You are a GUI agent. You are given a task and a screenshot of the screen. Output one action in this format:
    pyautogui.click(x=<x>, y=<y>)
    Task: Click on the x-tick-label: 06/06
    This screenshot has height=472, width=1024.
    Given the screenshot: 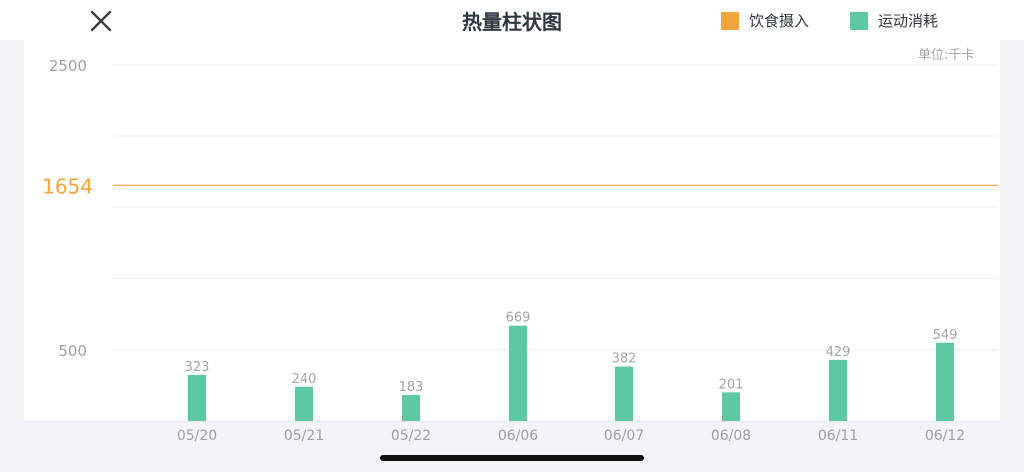 What is the action you would take?
    pyautogui.click(x=518, y=436)
    